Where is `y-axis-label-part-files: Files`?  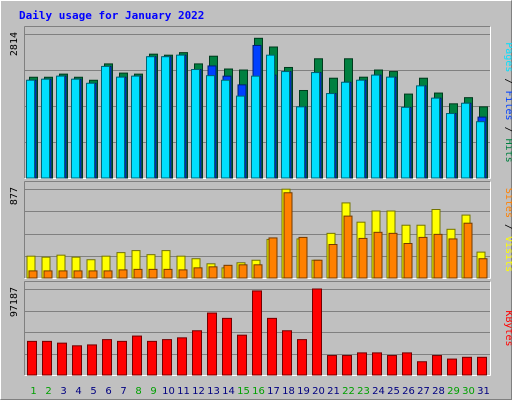
y-axis-label-part-files: Files is located at coordinates (507, 105).